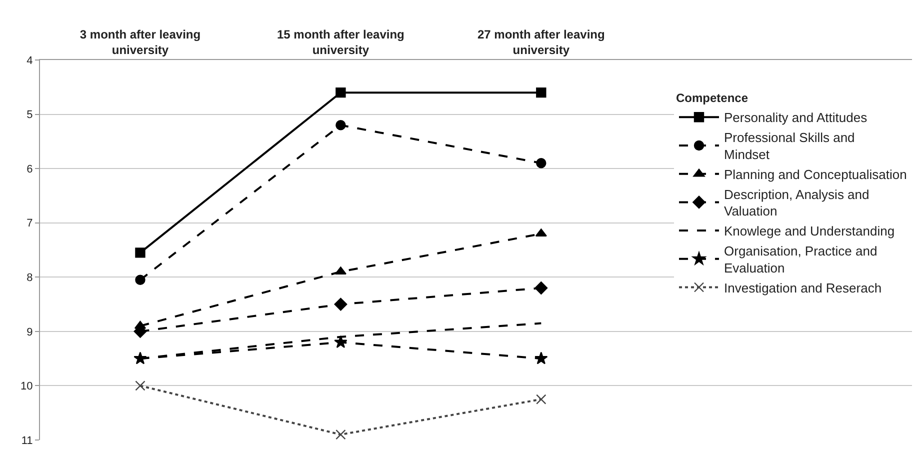 The width and height of the screenshot is (922, 457). What do you see at coordinates (797, 202) in the screenshot?
I see `legend-label: Description, Analysis and Valuation` at bounding box center [797, 202].